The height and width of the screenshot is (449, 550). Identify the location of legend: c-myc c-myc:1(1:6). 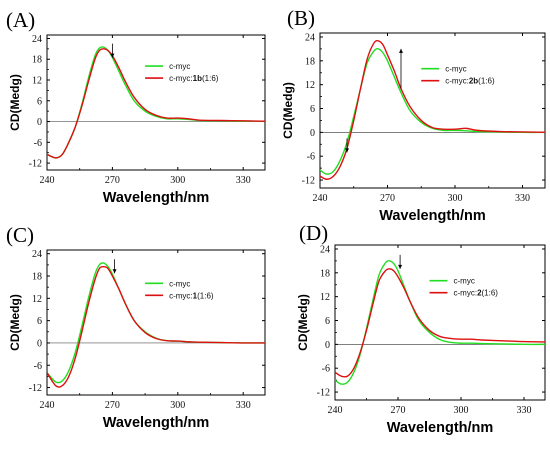
(179, 289).